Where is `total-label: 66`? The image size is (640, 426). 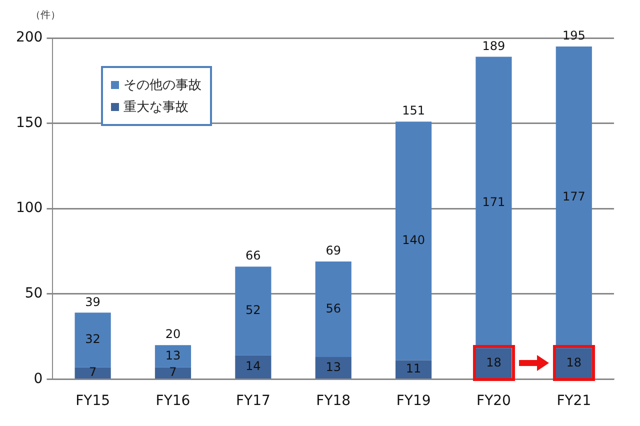 total-label: 66 is located at coordinates (253, 255).